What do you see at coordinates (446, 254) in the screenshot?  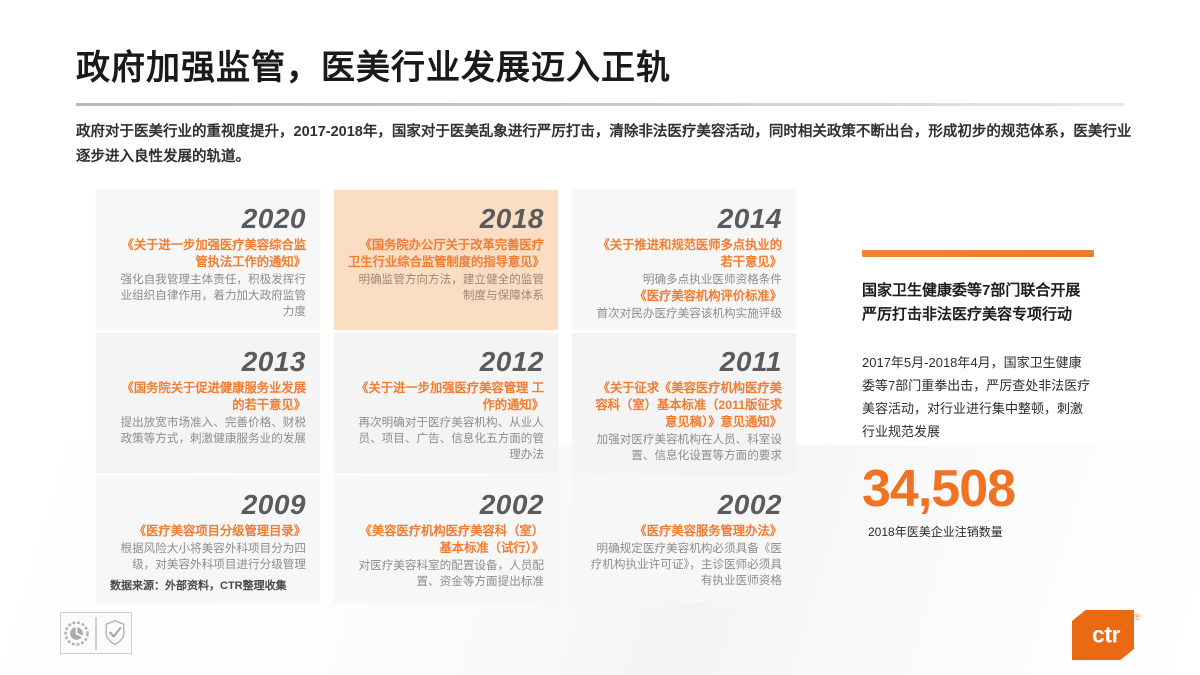 I see `card-policy-name: 《国务院办公厅关于改革完善医疗卫生行业综合监管制度的指导意见》` at bounding box center [446, 254].